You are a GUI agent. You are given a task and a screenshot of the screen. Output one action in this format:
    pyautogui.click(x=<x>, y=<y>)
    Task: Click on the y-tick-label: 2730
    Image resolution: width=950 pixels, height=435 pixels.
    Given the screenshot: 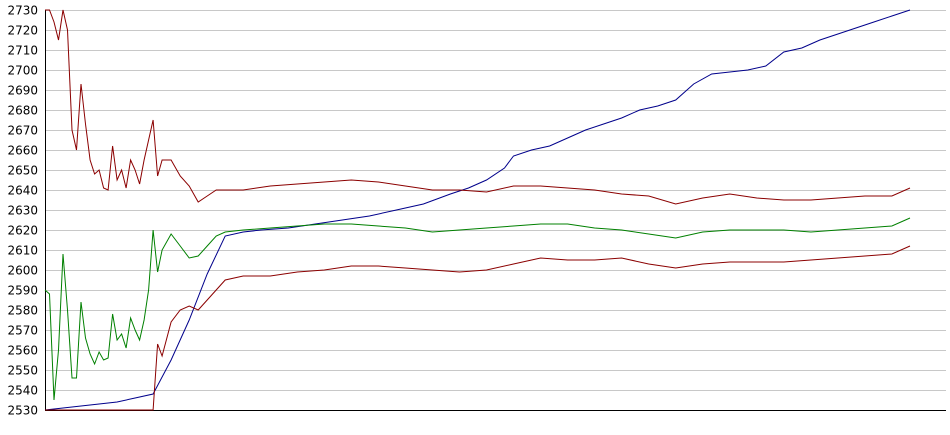 What is the action you would take?
    pyautogui.click(x=22, y=11)
    